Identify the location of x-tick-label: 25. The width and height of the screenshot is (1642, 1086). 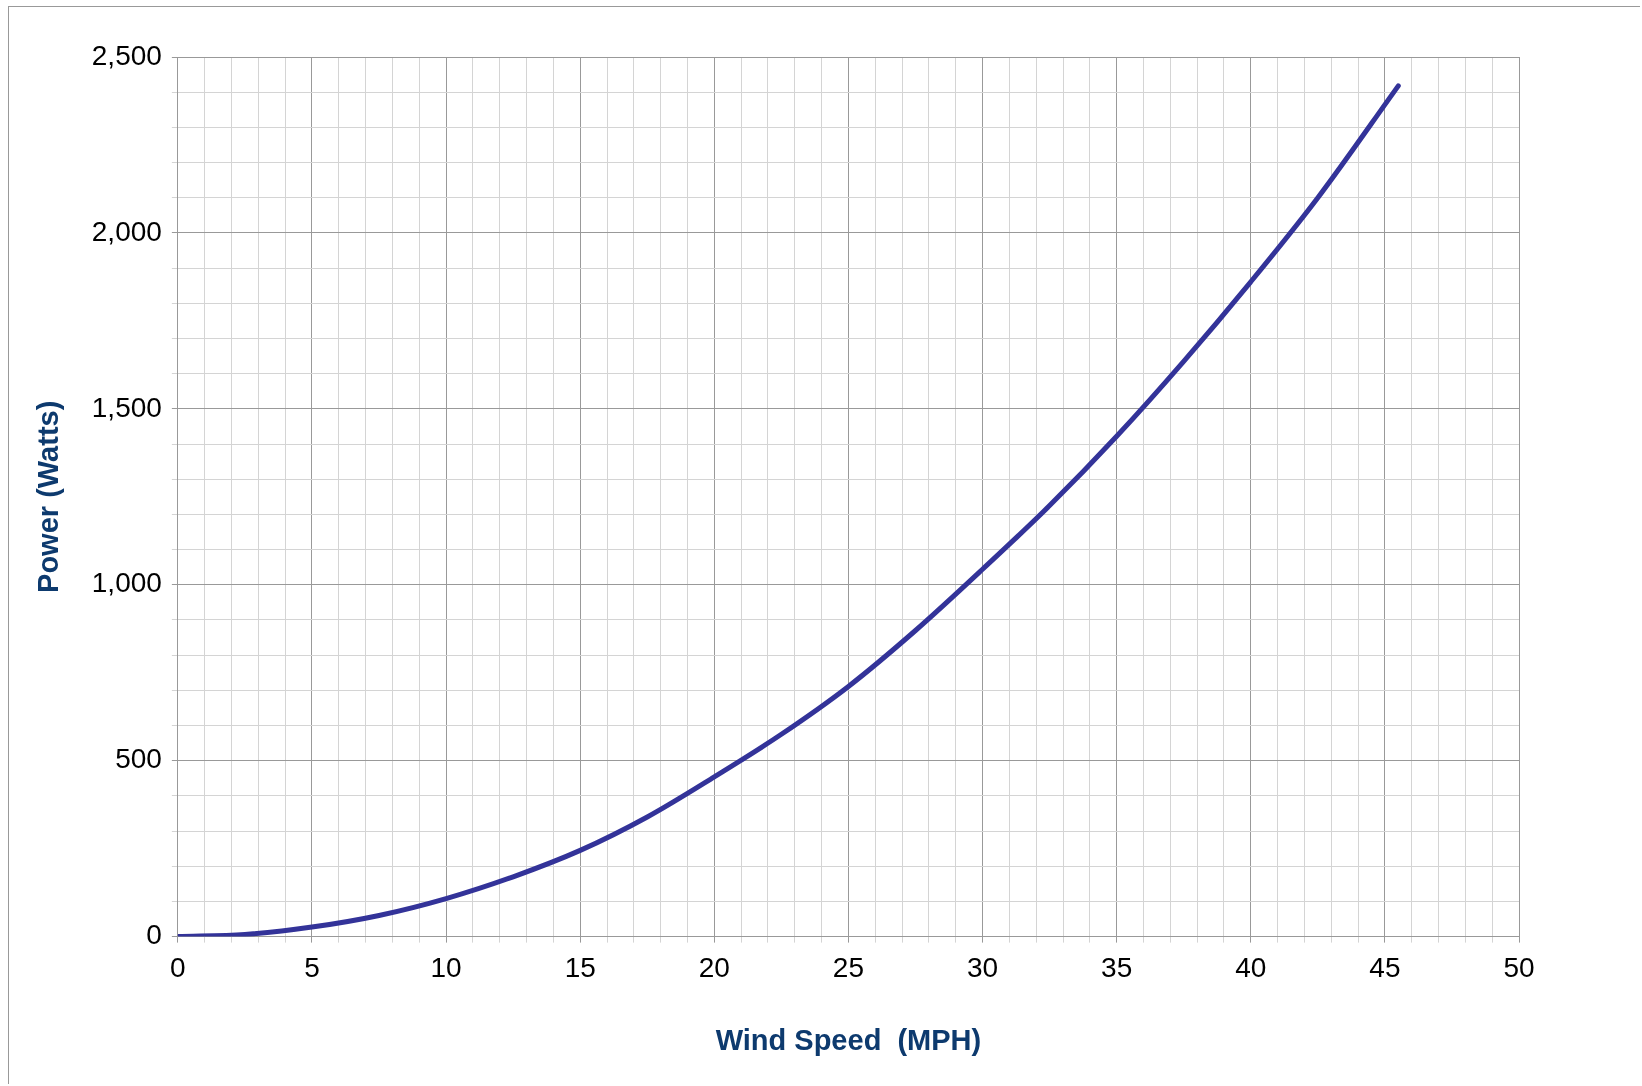
(848, 968).